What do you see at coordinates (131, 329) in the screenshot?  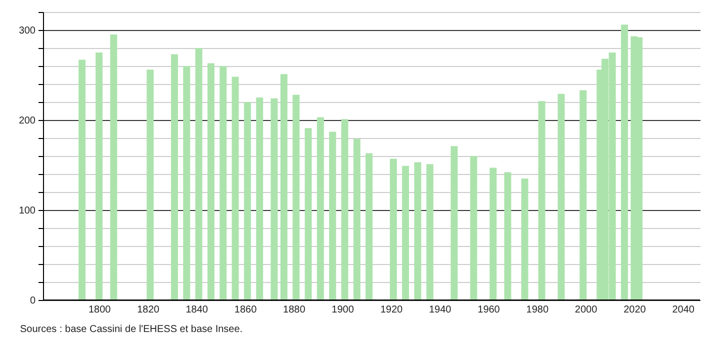 I see `source-note: Sources : base Cassini de l'EHESS et base Insee.` at bounding box center [131, 329].